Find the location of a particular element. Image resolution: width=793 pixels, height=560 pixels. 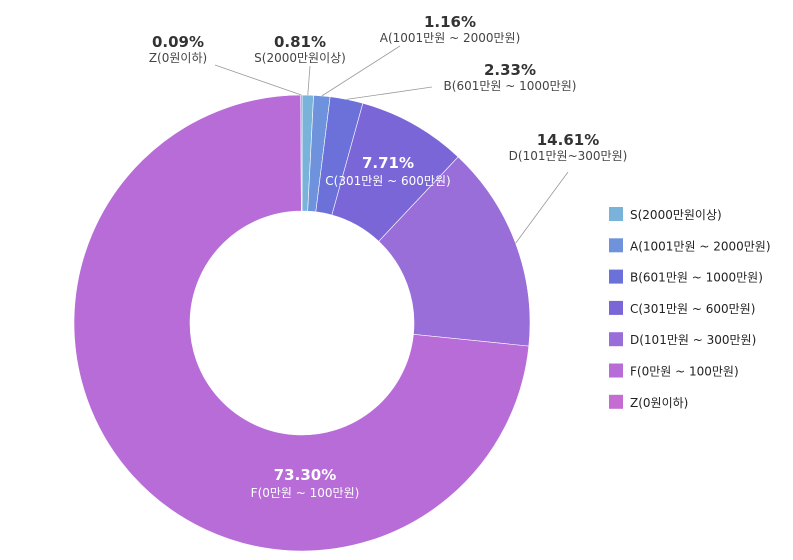

legend-swatch-d is located at coordinates (616, 339).